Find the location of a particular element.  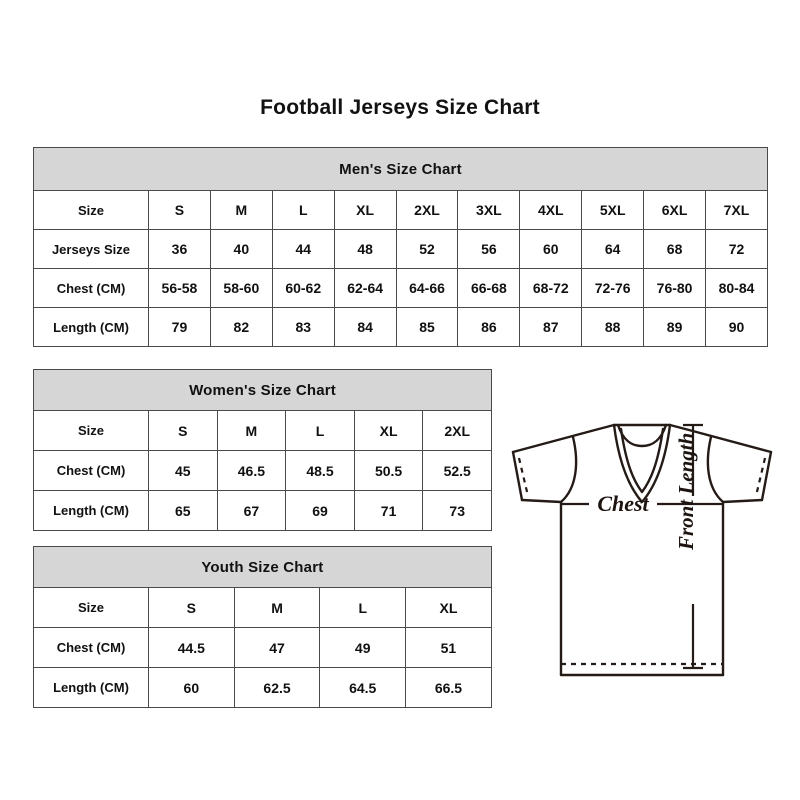

mens-table-band-label: Men's Size Chart is located at coordinates (400, 169).